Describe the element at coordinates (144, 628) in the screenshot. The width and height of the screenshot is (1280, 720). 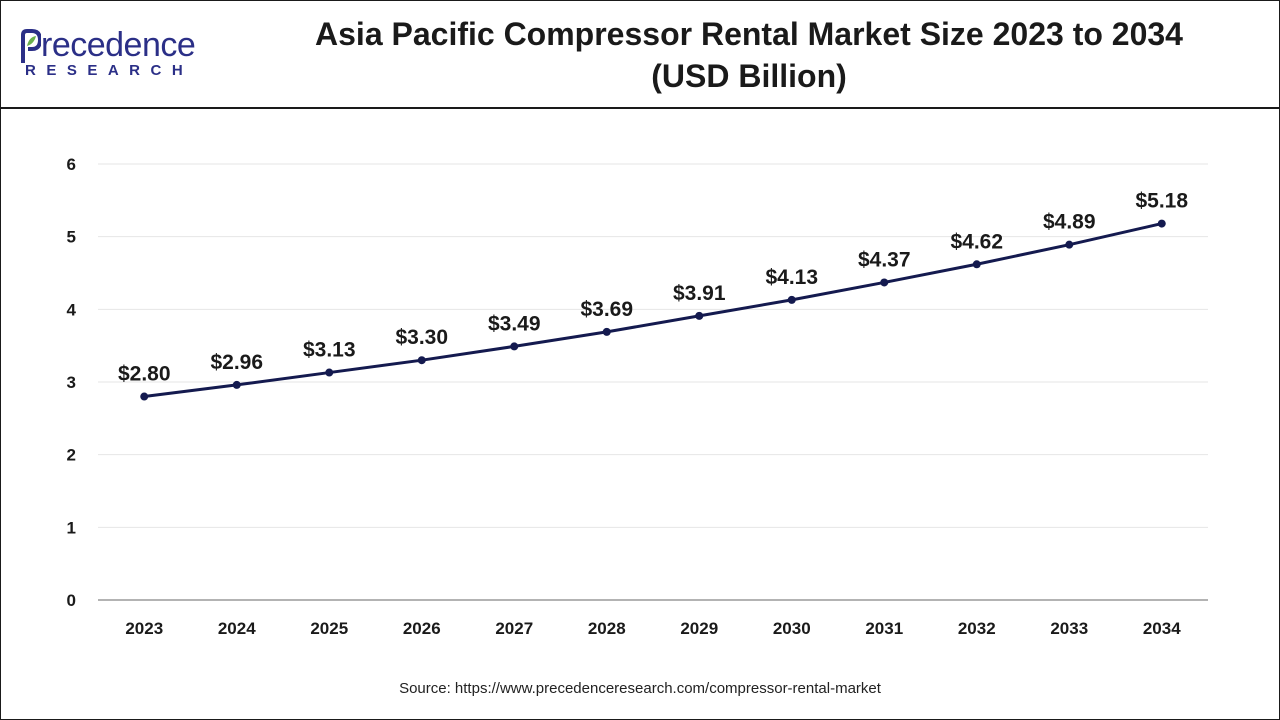
I see `x-tick-label: 2023` at that location.